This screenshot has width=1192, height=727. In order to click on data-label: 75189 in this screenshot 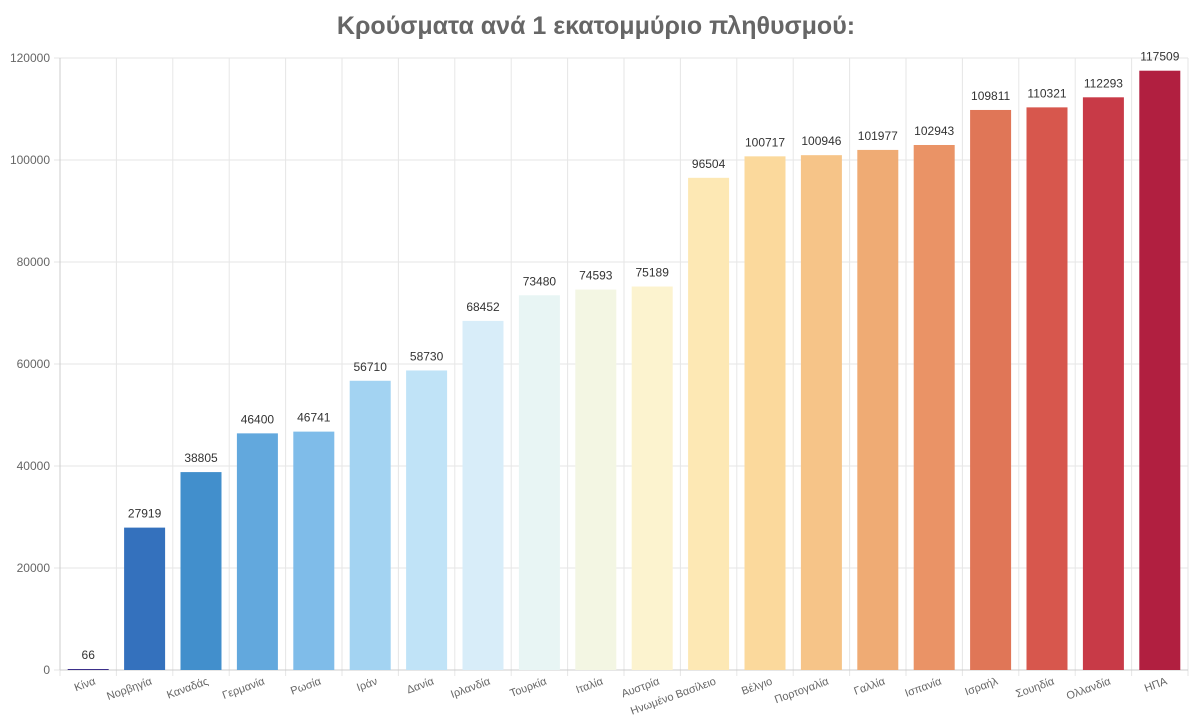, I will do `click(653, 273)`.